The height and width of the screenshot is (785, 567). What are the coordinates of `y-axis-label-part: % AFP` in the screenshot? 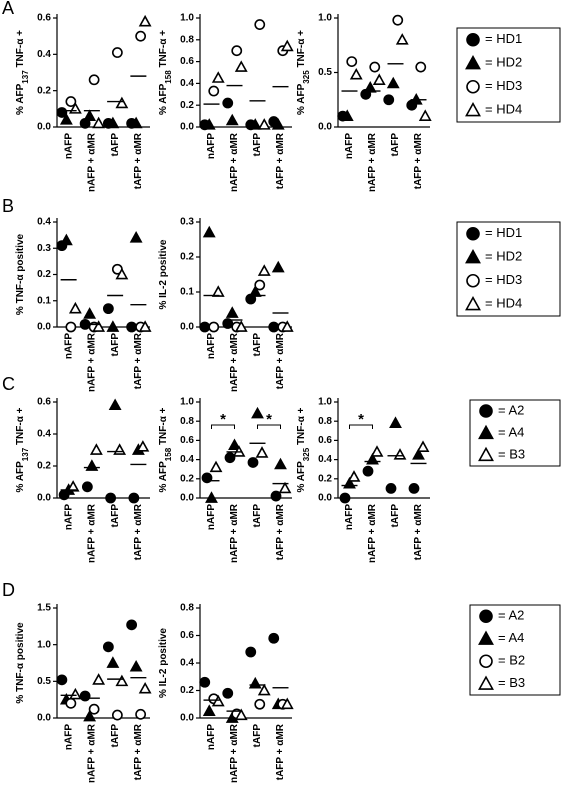 It's located at (163, 99).